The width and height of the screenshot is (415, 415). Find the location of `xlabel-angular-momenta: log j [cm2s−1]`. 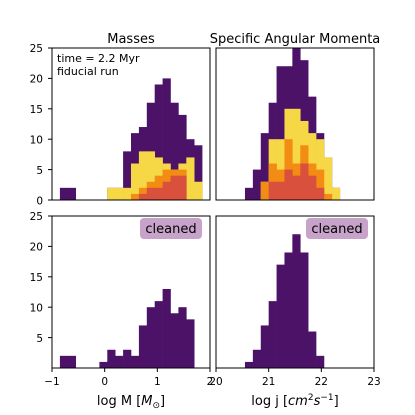

xlabel-angular-momenta: log j [cm2s−1] is located at coordinates (294, 401).